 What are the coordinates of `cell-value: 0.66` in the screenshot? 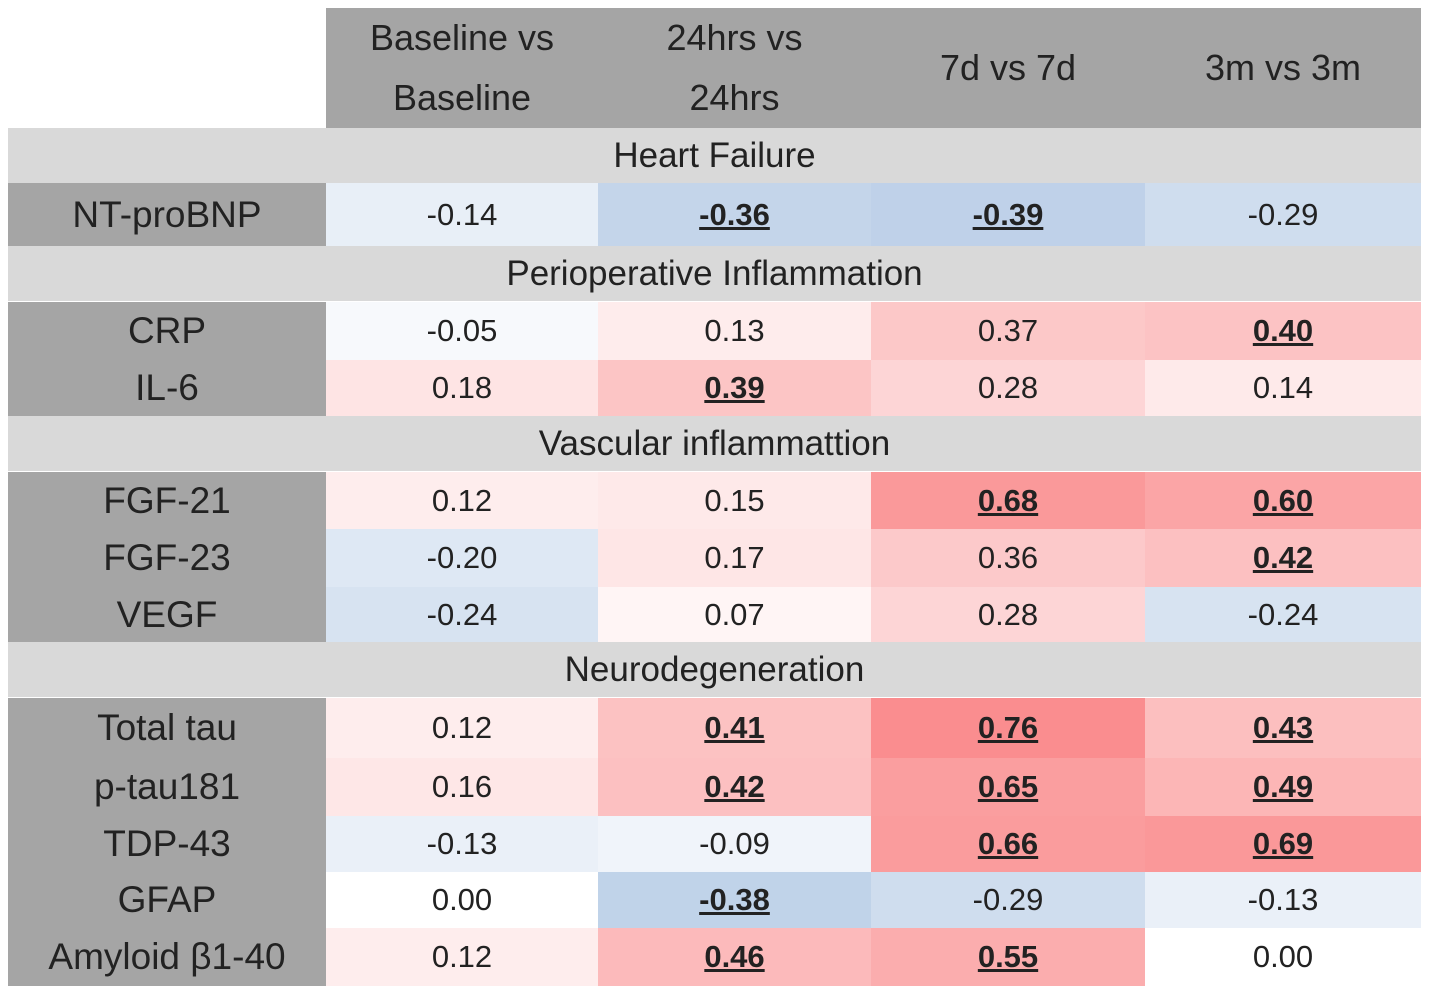 It's located at (1008, 844).